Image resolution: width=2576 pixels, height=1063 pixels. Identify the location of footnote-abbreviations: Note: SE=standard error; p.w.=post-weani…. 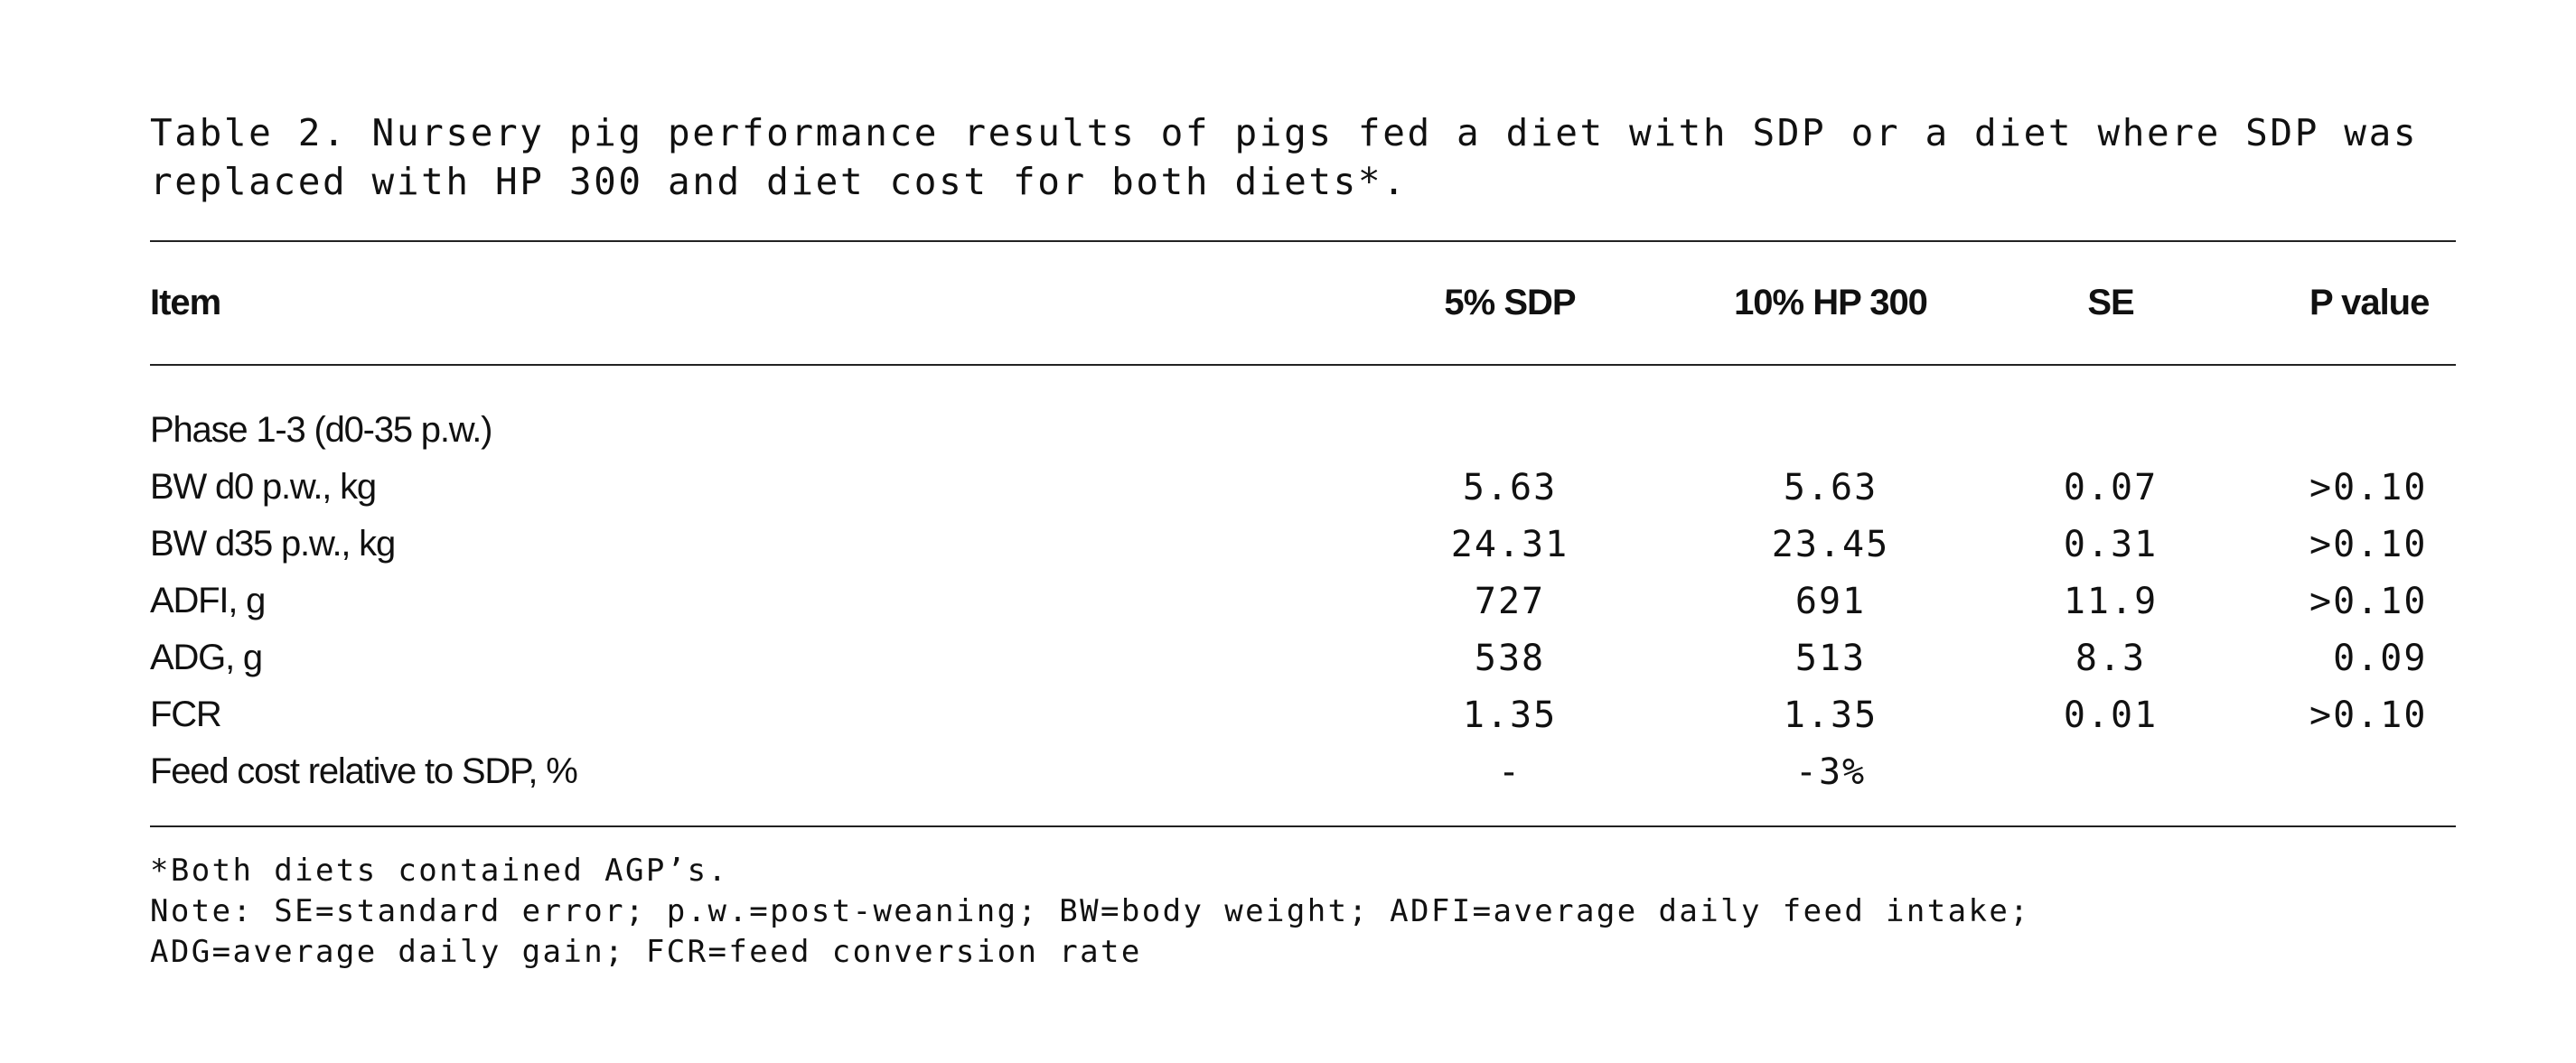
(1090, 911).